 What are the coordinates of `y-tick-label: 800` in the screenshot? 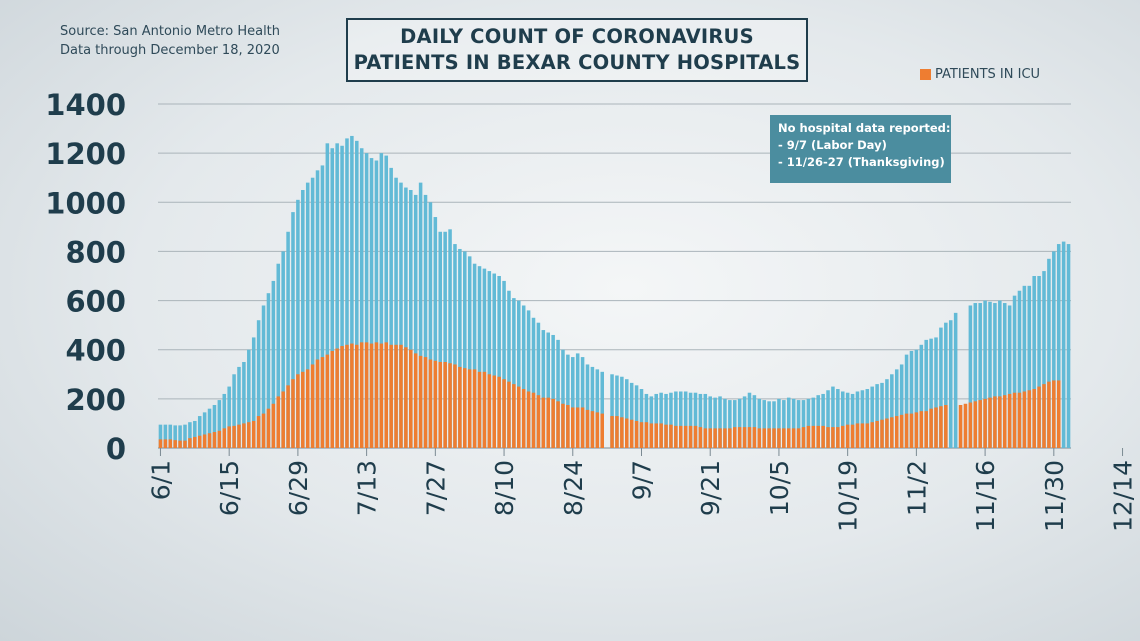 It's located at (95, 252).